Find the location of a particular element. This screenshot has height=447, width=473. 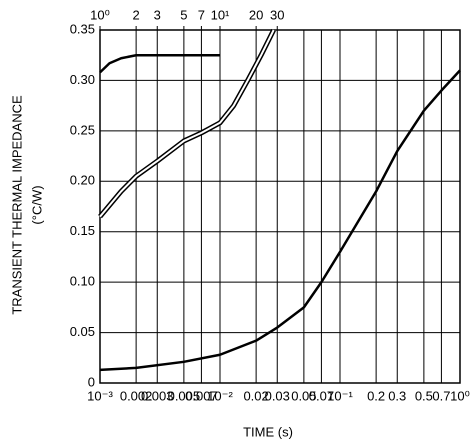

y-tick-label: 0 is located at coordinates (91, 381).